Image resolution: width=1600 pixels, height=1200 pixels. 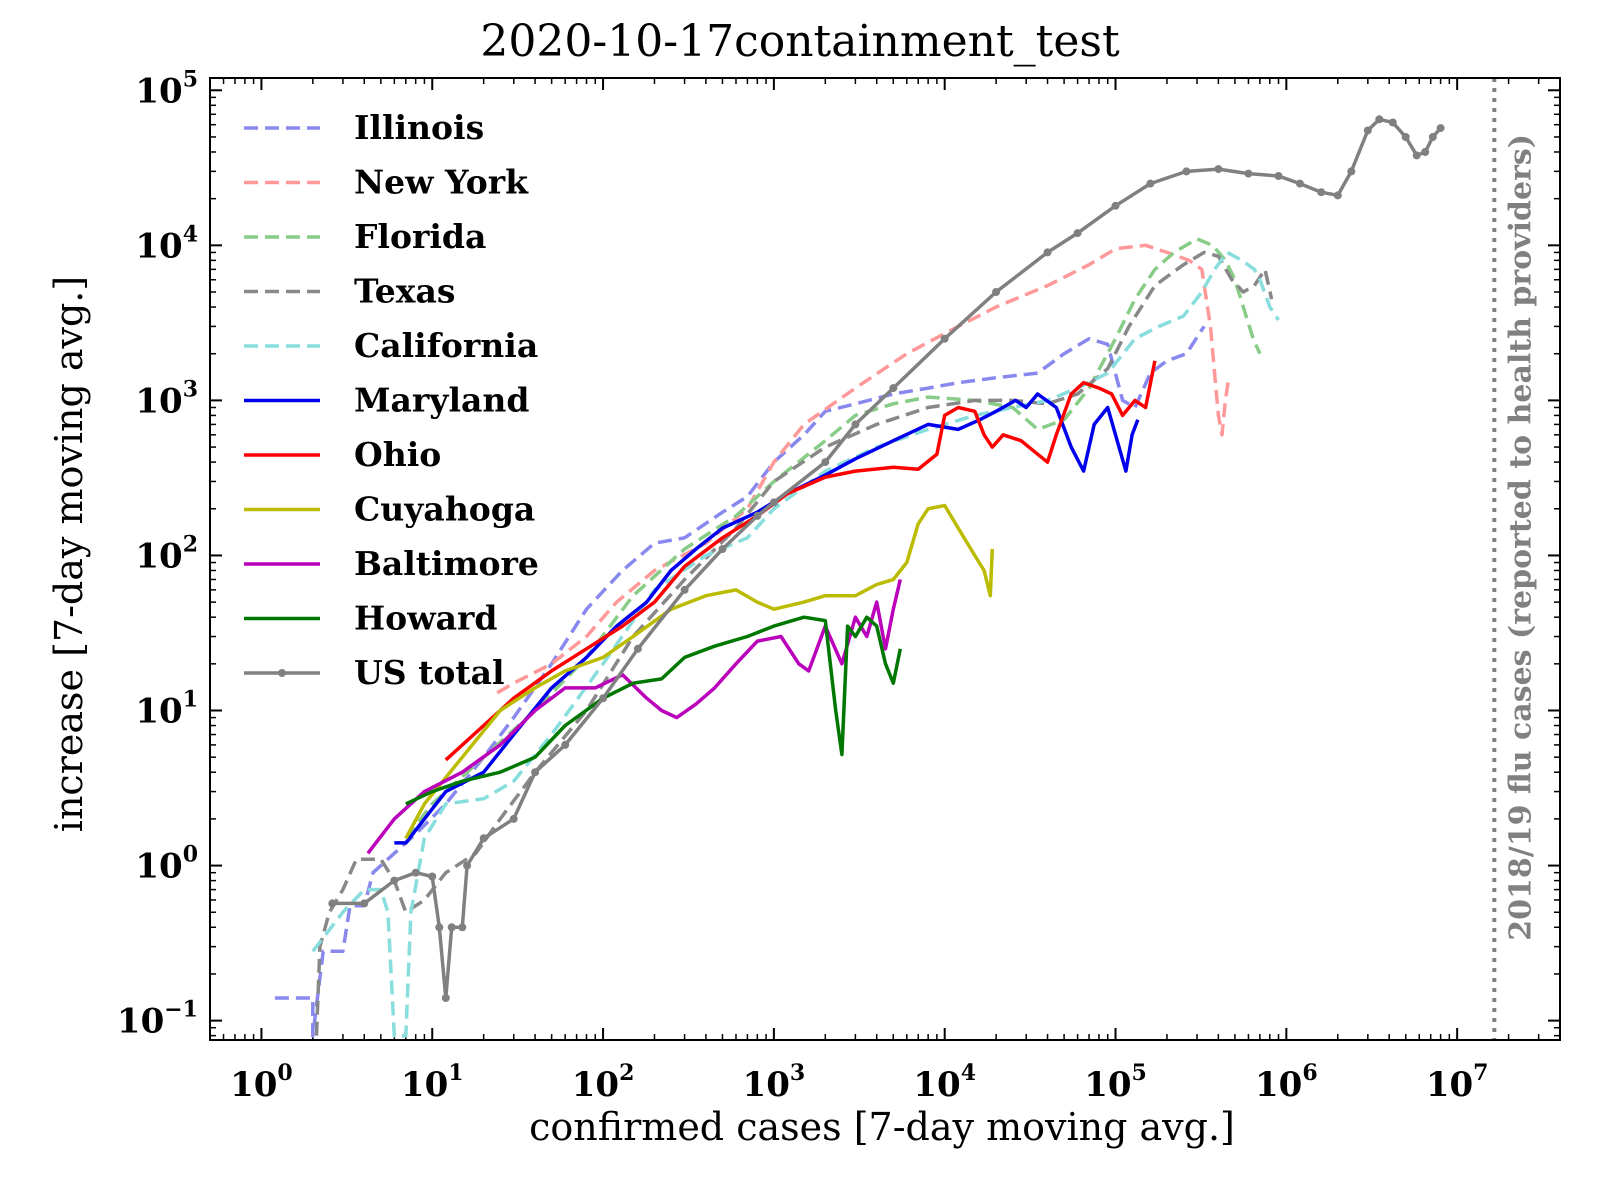 What do you see at coordinates (166, 864) in the screenshot?
I see `y-tick-label: 10⁰` at bounding box center [166, 864].